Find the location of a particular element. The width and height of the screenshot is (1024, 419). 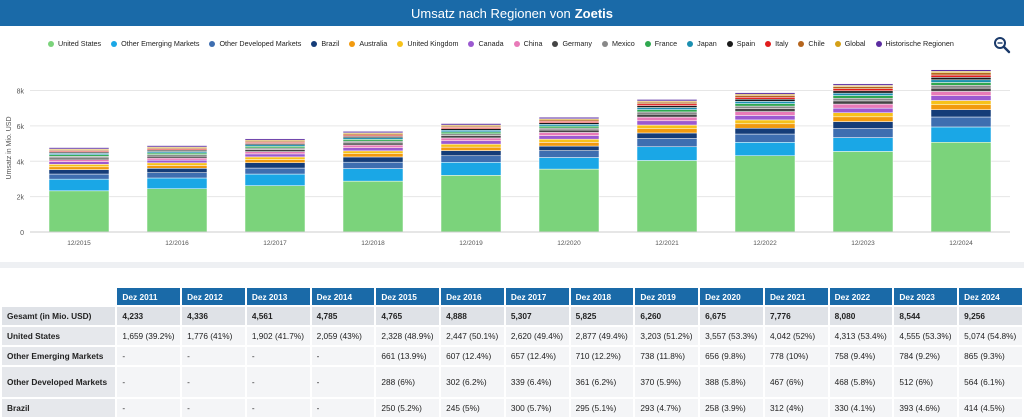

legend-label: Other Developed Markets is located at coordinates (260, 43).